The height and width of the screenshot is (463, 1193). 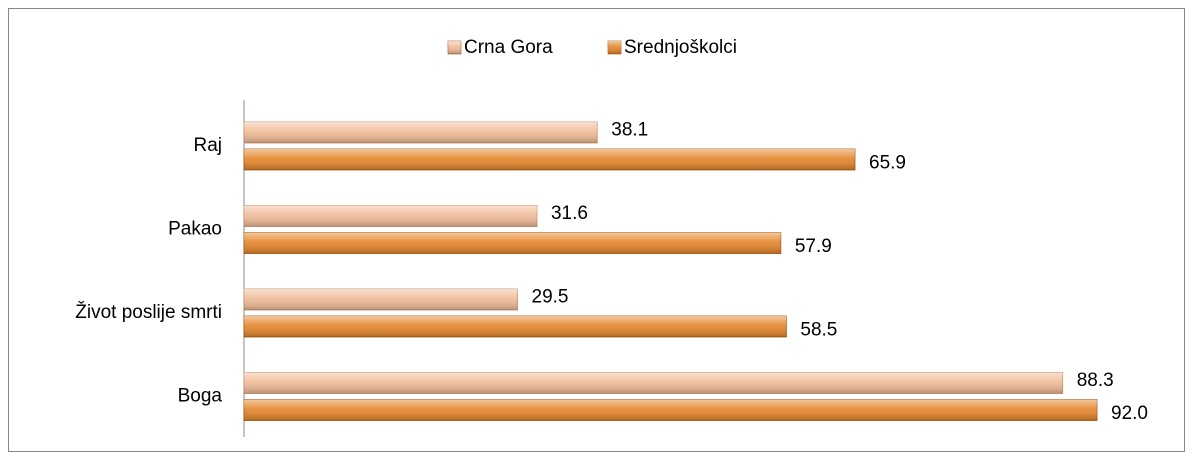 I want to click on y-tick-label: Boga, so click(x=200, y=396).